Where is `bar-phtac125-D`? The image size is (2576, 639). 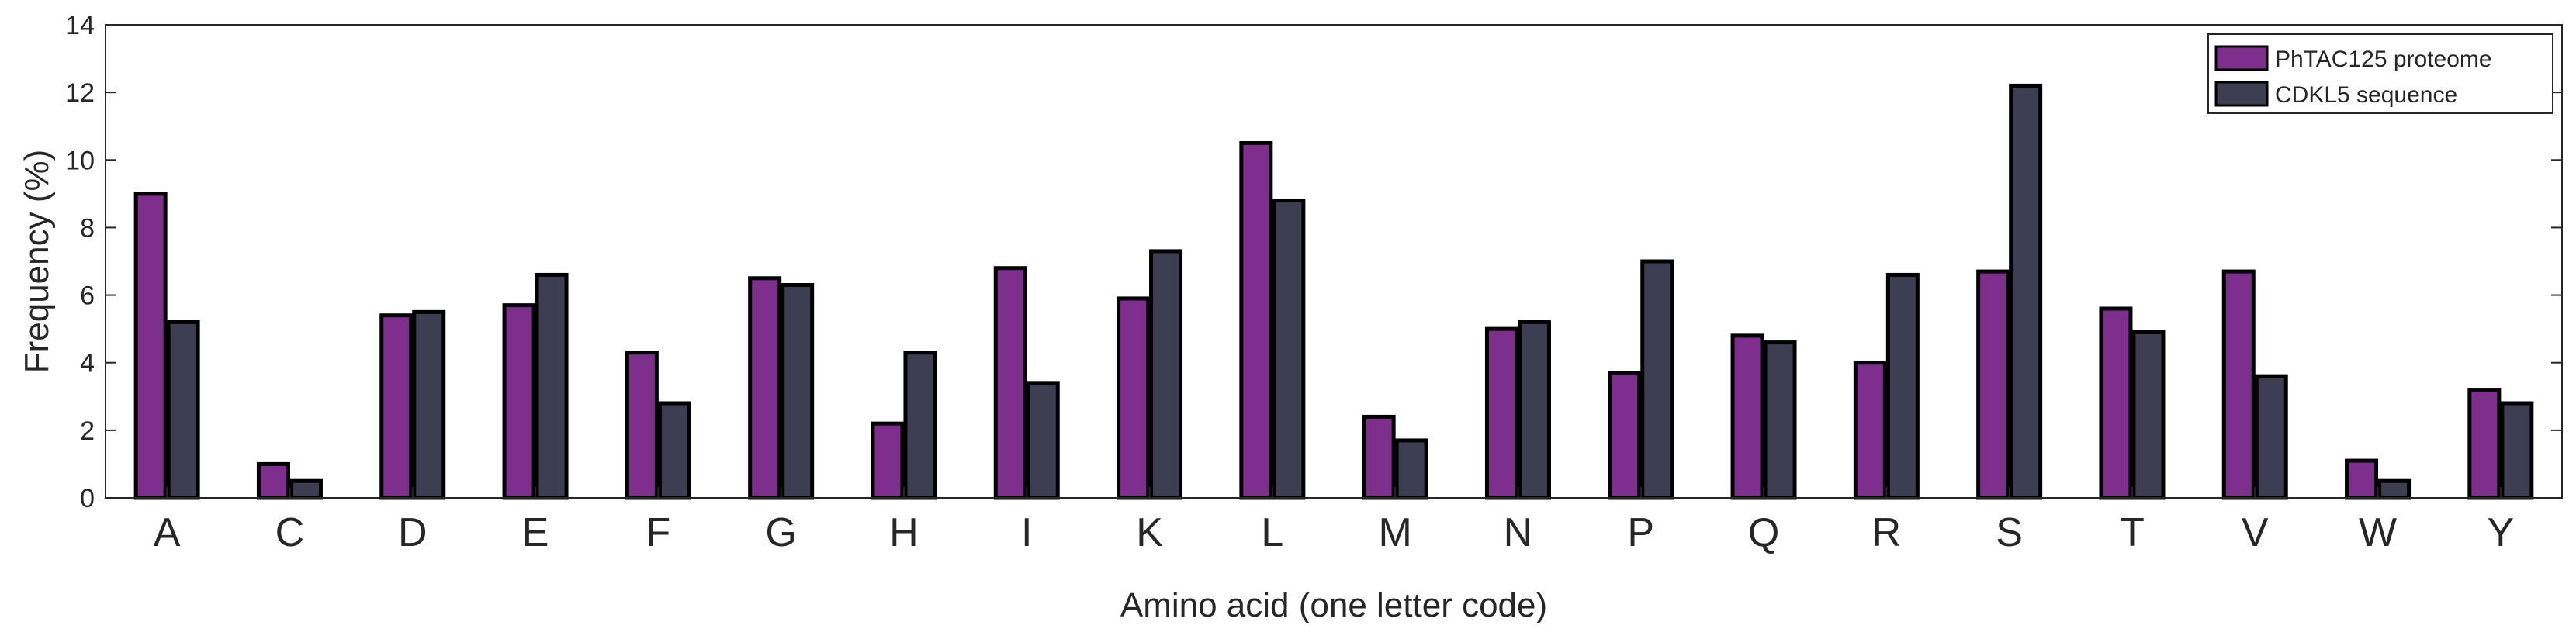
bar-phtac125-D is located at coordinates (396, 407).